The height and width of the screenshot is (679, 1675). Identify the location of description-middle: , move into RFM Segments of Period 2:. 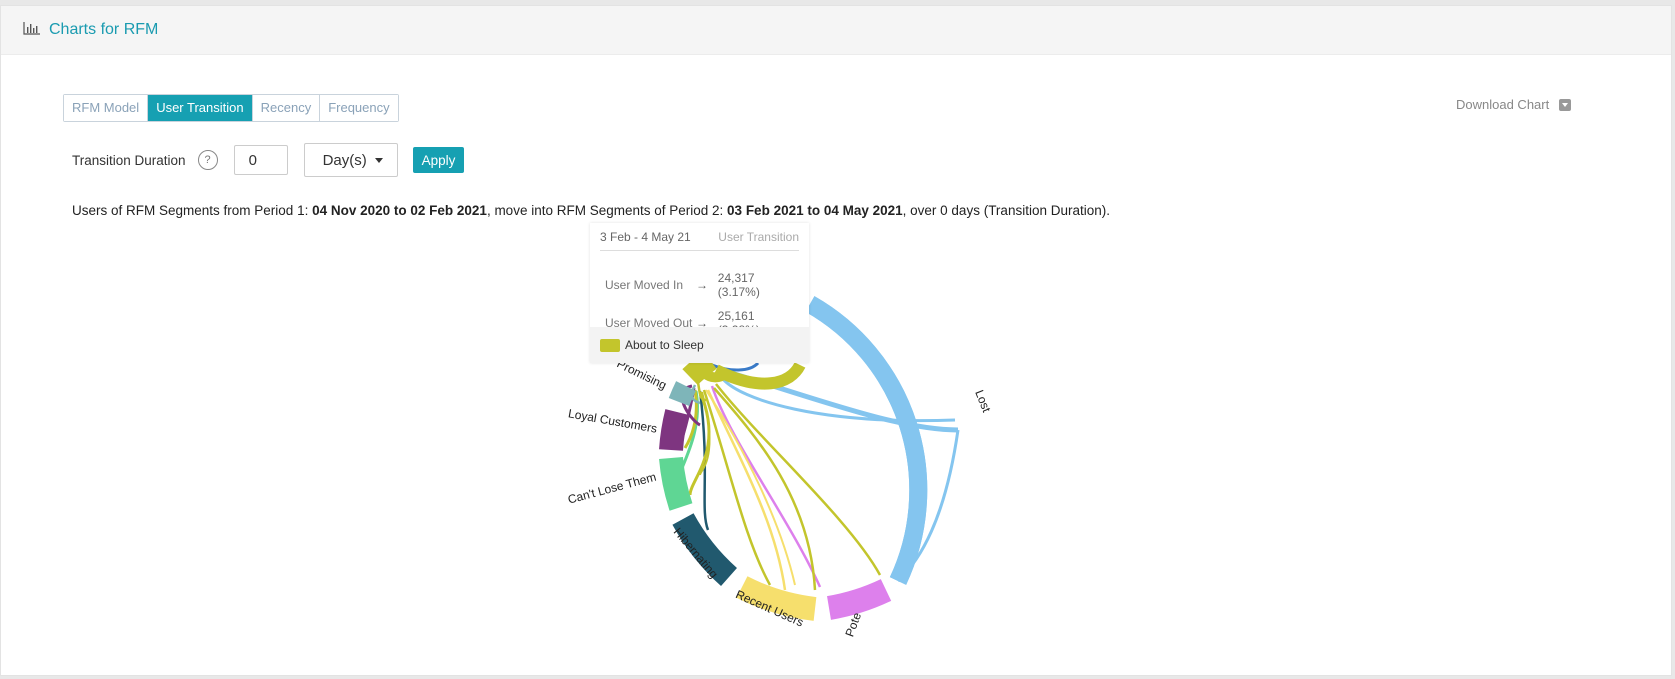
(607, 210).